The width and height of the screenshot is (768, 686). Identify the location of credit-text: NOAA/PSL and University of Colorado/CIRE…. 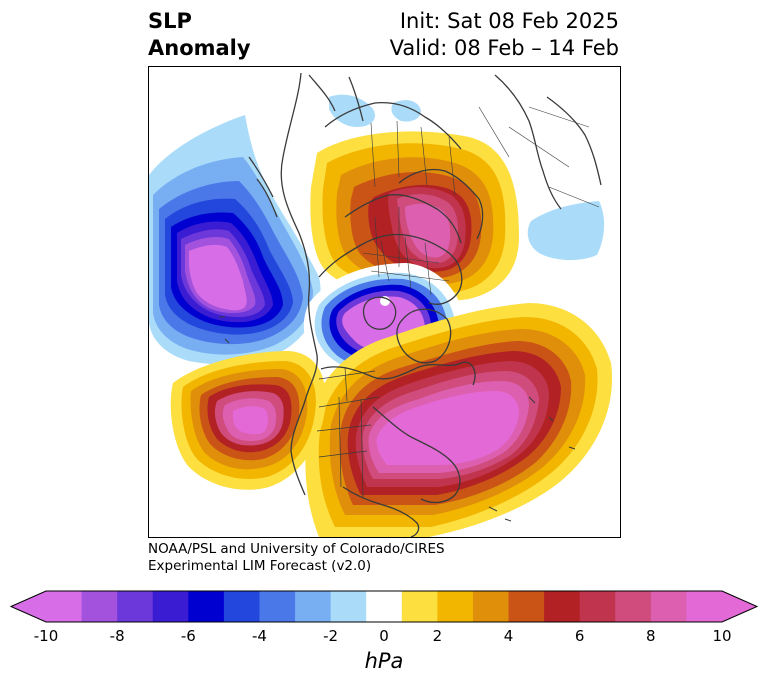
(296, 558).